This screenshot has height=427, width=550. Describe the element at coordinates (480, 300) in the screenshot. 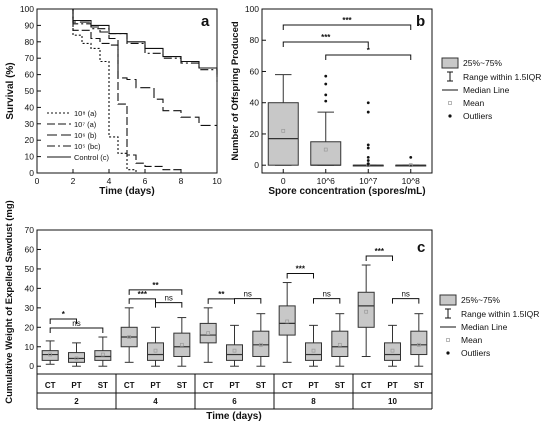

I see `legend-box-label: 25%~75%` at that location.